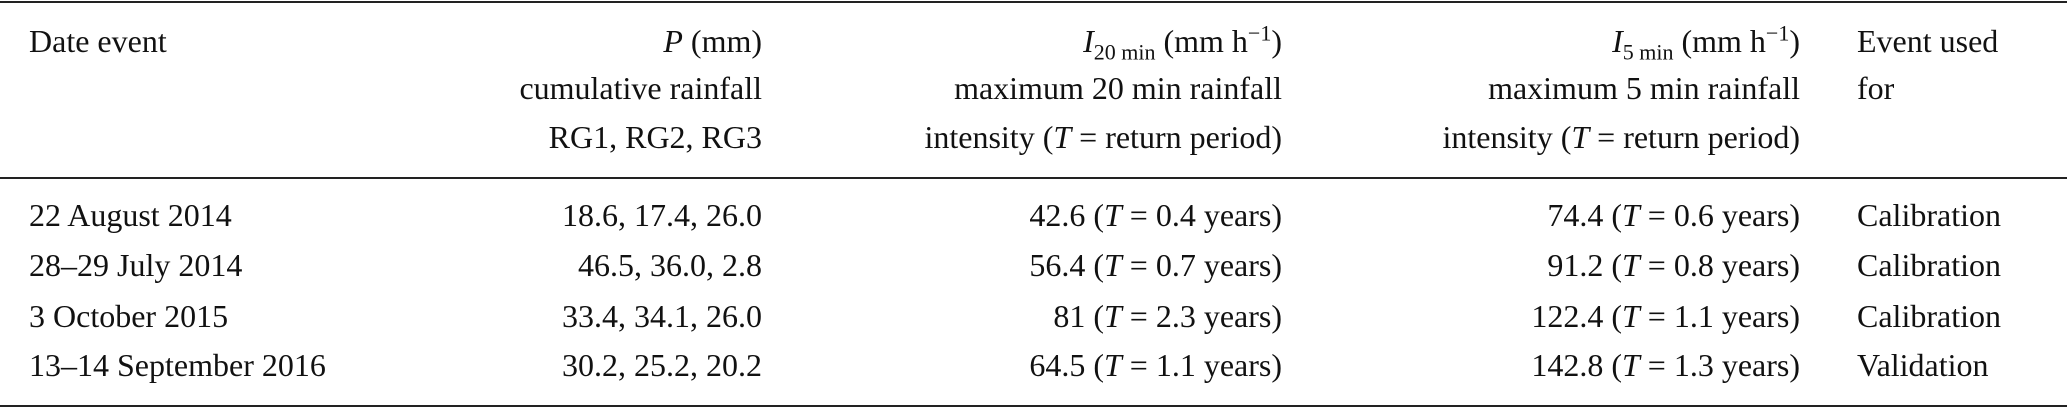  Describe the element at coordinates (1033, 406) in the screenshot. I see `bottom-rule` at that location.